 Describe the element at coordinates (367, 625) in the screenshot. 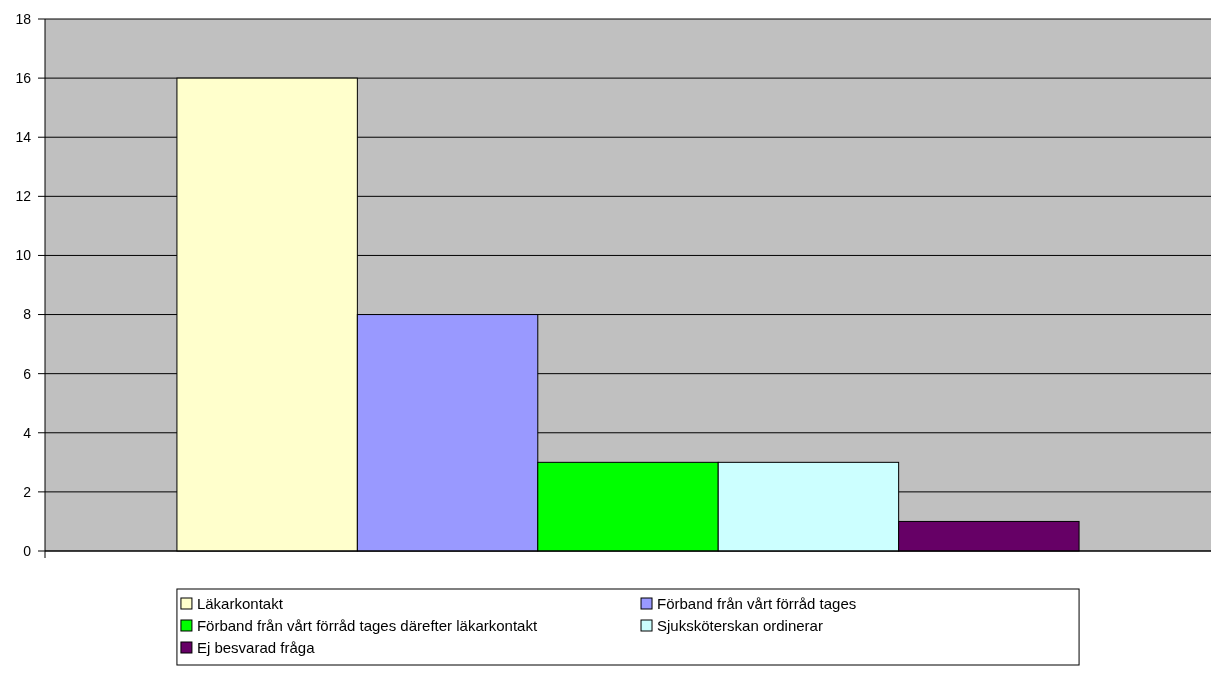

I see `legend-label: Förband från vårt förråd tages därefter läkarkontakt` at that location.